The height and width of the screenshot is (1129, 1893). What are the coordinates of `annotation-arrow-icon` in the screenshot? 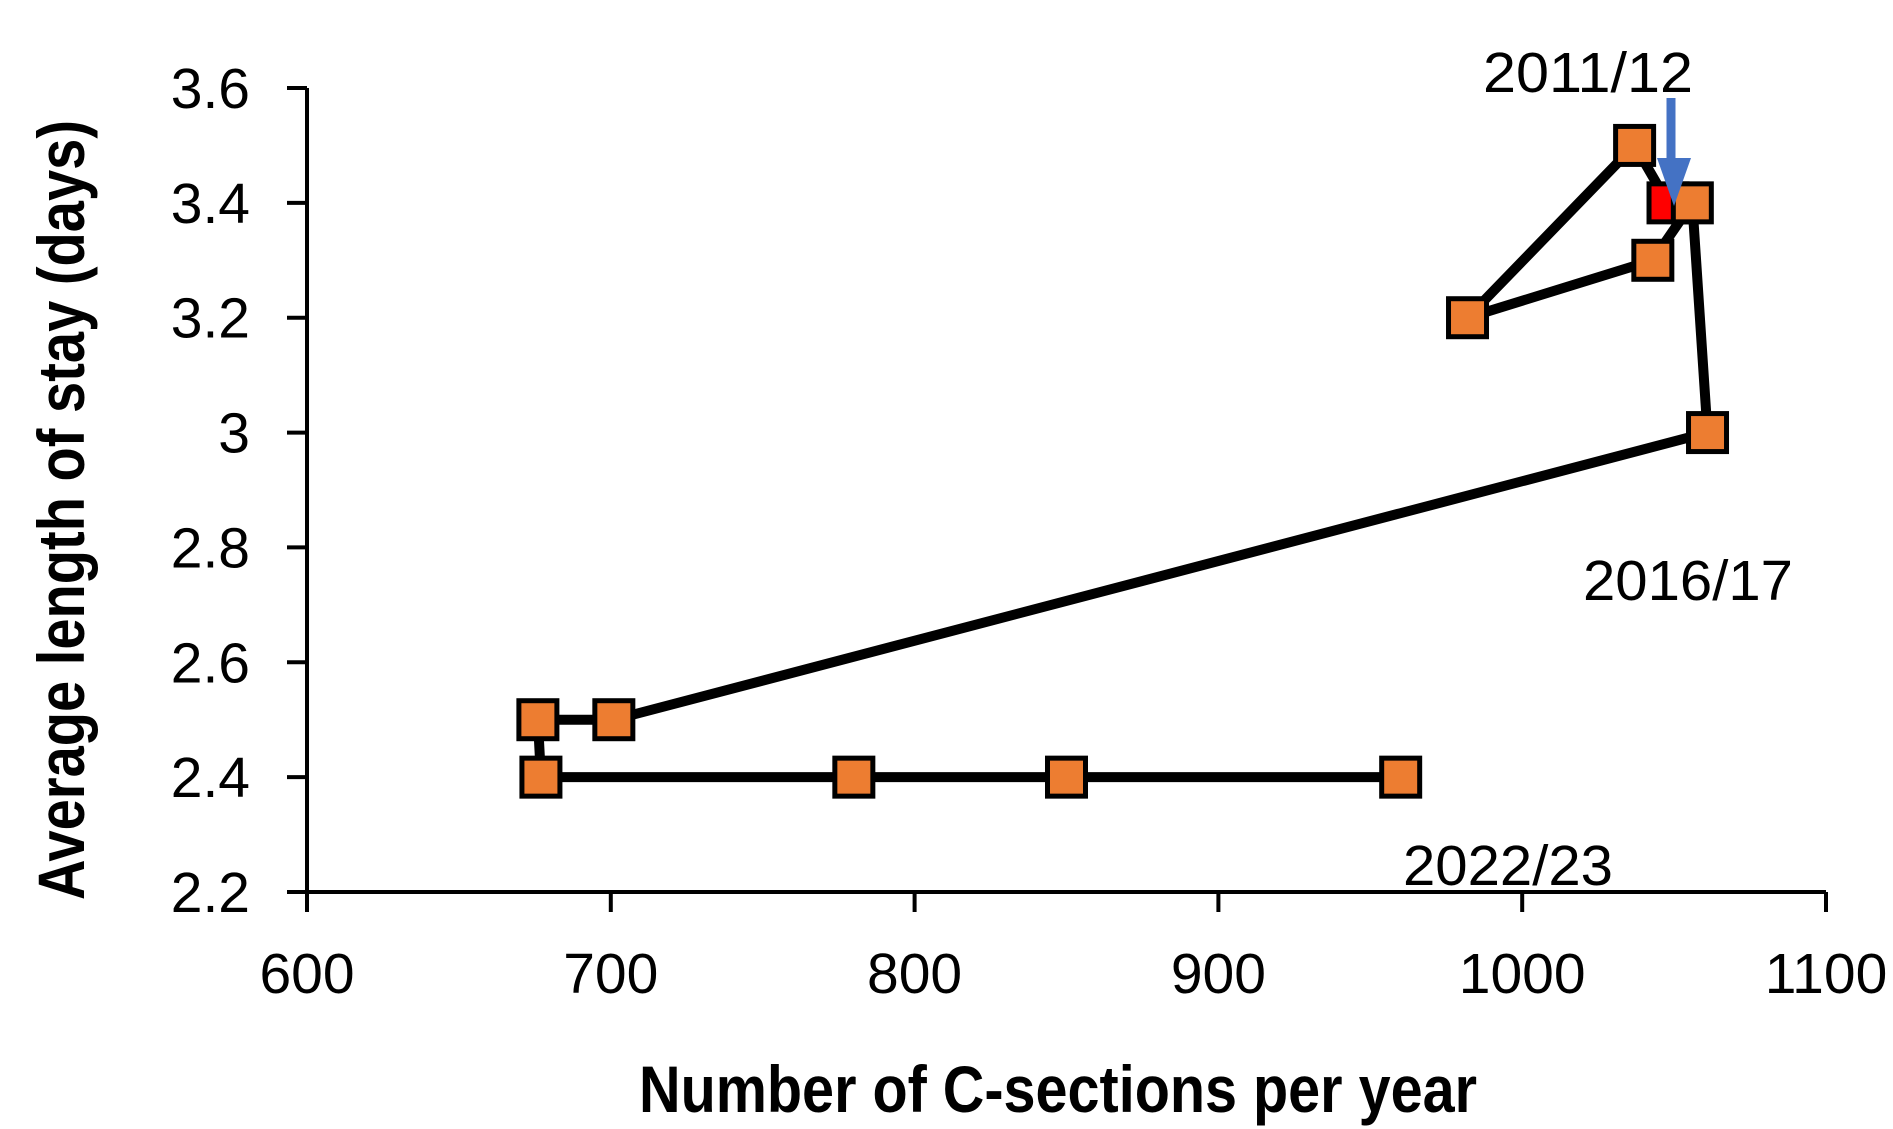 It's located at (1674, 152).